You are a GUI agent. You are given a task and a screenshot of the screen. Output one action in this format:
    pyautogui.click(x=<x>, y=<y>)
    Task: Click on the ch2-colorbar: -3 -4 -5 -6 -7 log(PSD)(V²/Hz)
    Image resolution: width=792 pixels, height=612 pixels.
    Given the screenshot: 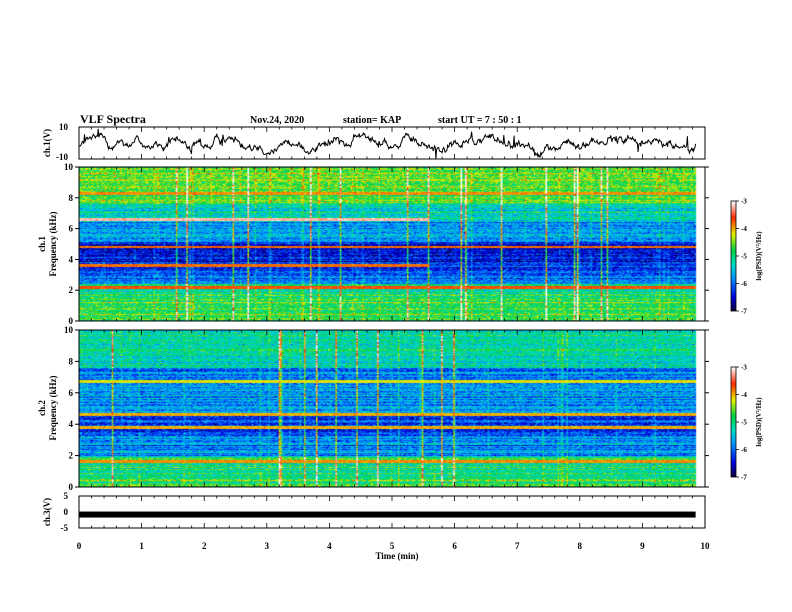 What is the action you would take?
    pyautogui.click(x=746, y=423)
    